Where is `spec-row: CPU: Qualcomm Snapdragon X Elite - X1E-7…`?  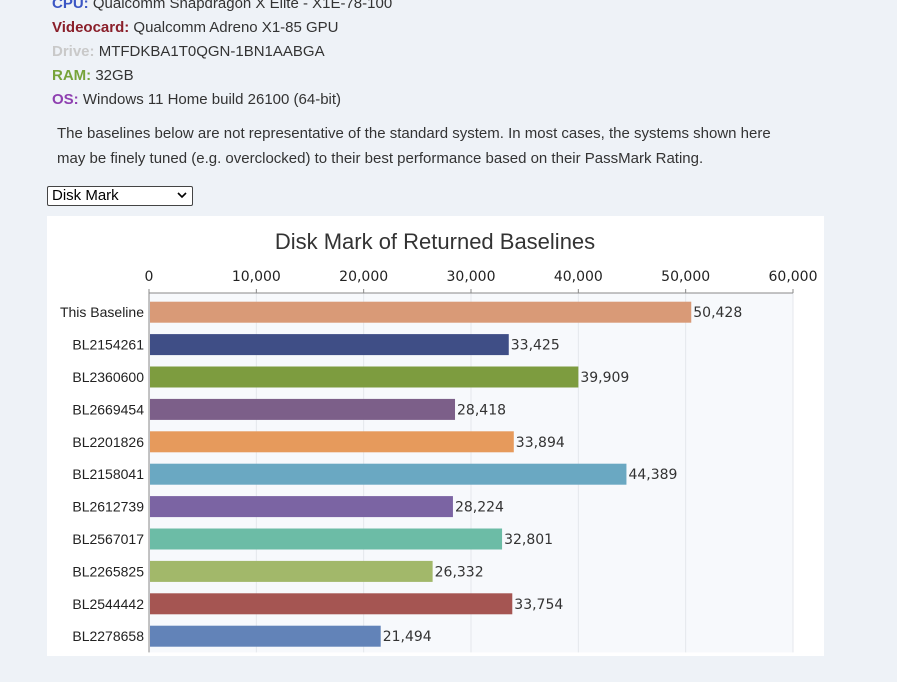 spec-row: CPU: Qualcomm Snapdragon X Elite - X1E-7… is located at coordinates (222, 8).